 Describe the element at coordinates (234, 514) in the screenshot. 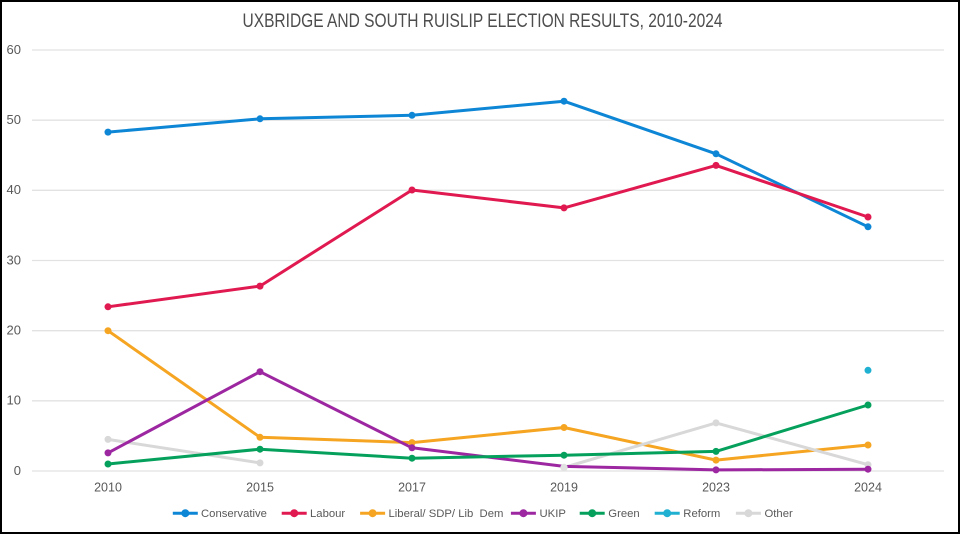

I see `svg-text: Conservative` at that location.